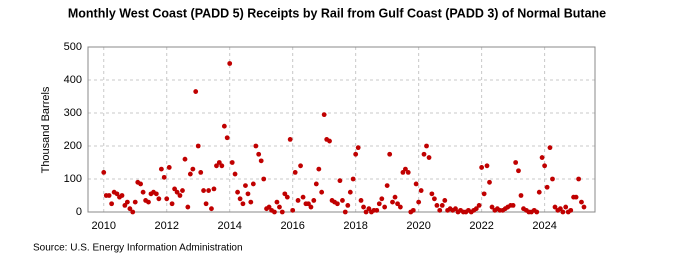 Image resolution: width=675 pixels, height=275 pixels. What do you see at coordinates (166, 226) in the screenshot?
I see `x-tick-label: 2012` at bounding box center [166, 226].